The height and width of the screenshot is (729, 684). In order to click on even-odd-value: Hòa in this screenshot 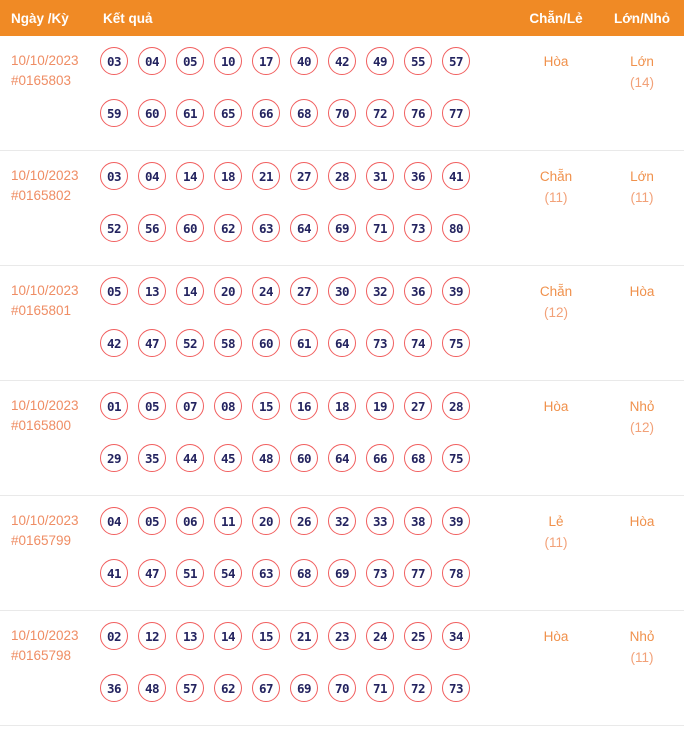, I will do `click(556, 61)`.